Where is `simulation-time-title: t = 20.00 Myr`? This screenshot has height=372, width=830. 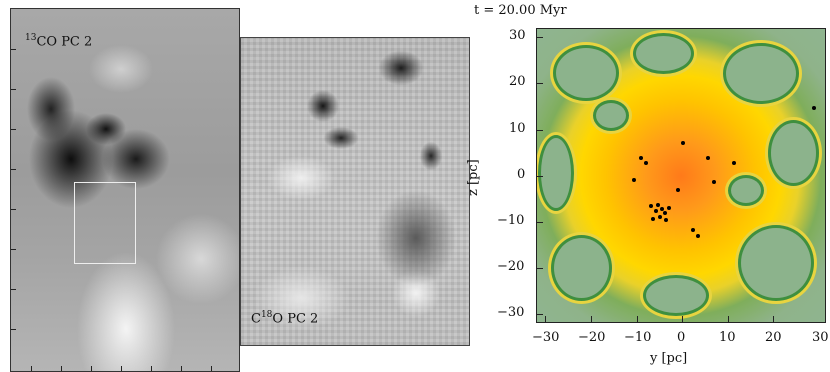
simulation-time-title: t = 20.00 Myr is located at coordinates (520, 10).